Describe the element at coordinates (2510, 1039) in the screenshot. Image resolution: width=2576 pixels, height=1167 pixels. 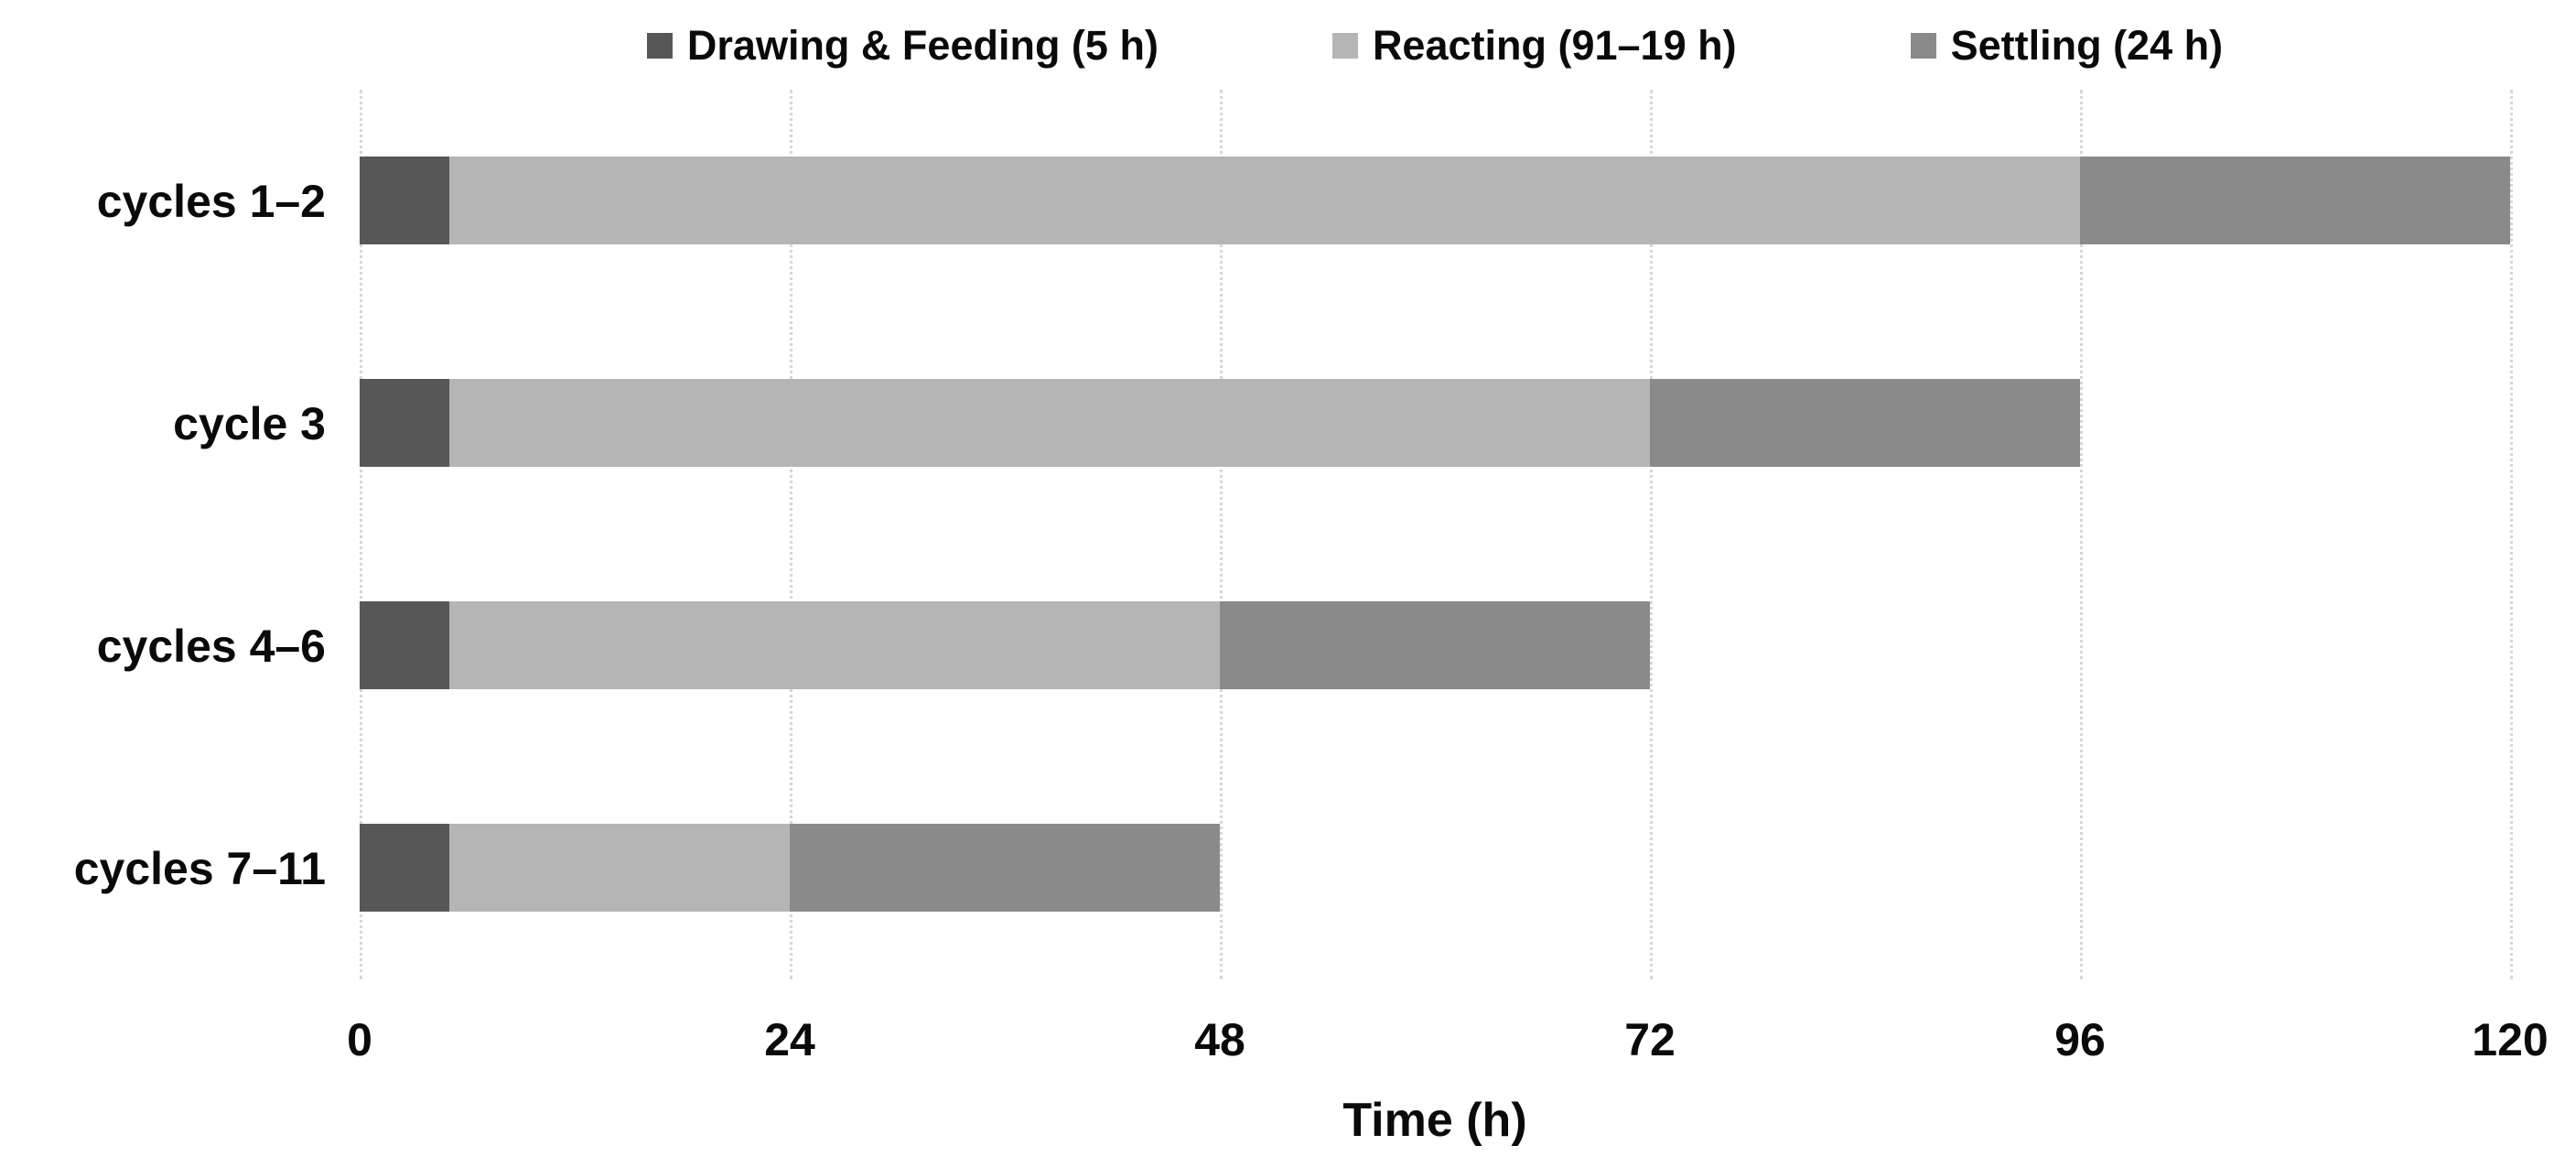
I see `x-tick-label-120: 120` at that location.